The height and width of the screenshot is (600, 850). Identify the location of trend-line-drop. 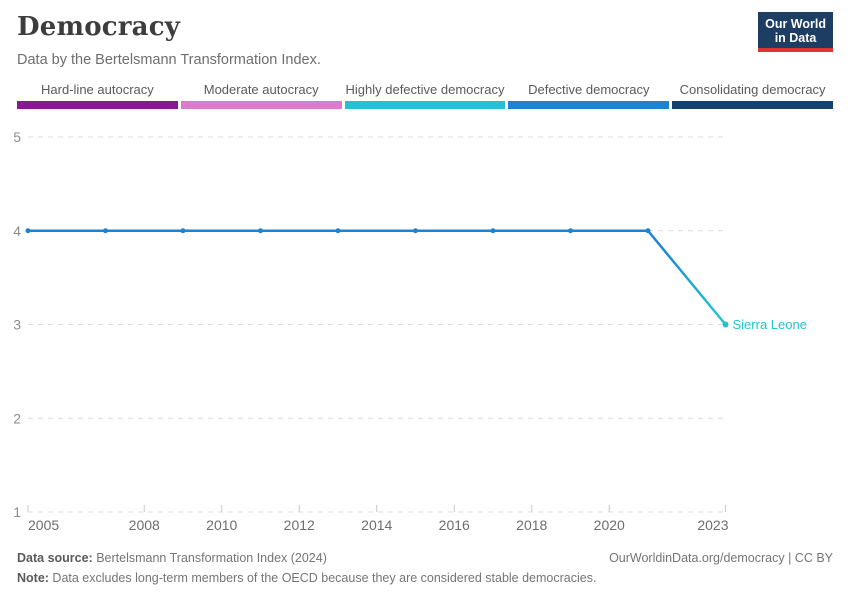
(686, 277).